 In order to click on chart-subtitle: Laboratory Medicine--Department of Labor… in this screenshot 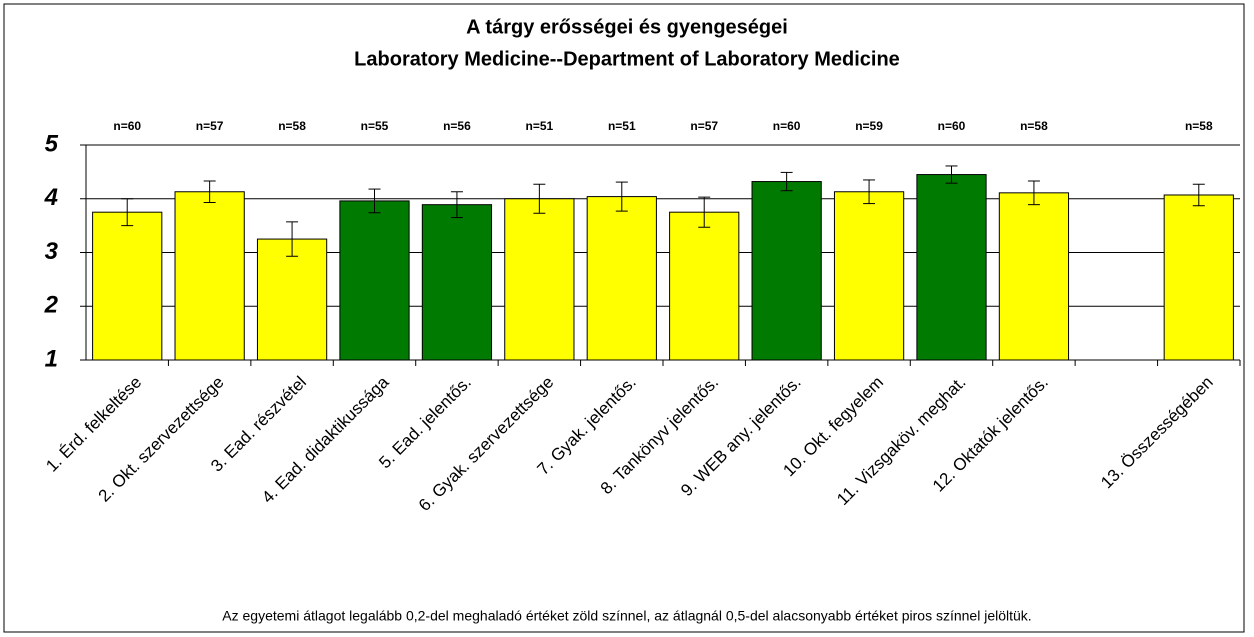, I will do `click(627, 59)`.